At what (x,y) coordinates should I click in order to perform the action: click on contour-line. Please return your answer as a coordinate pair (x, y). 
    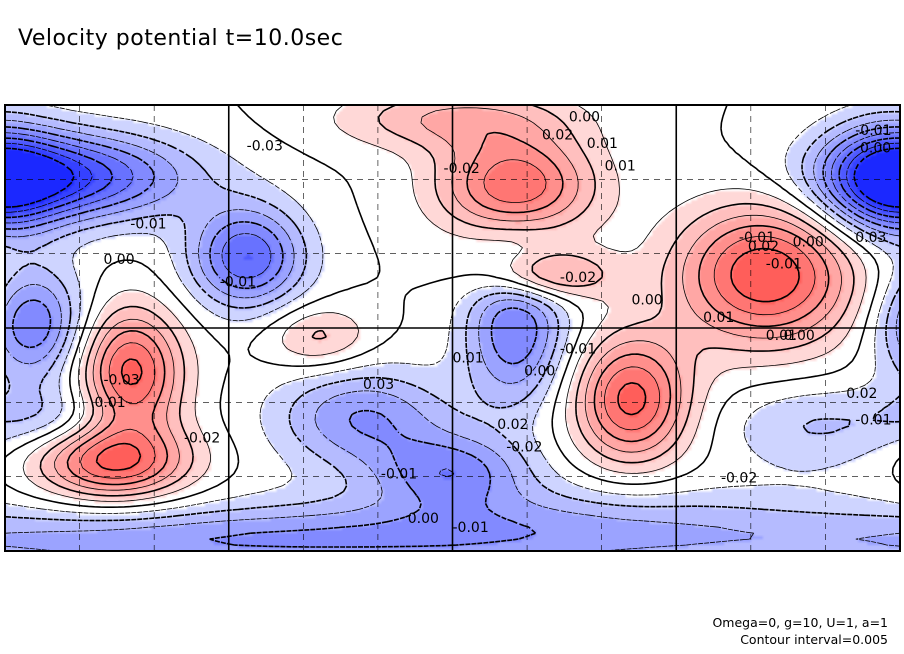
    Looking at the image, I should click on (452, 178).